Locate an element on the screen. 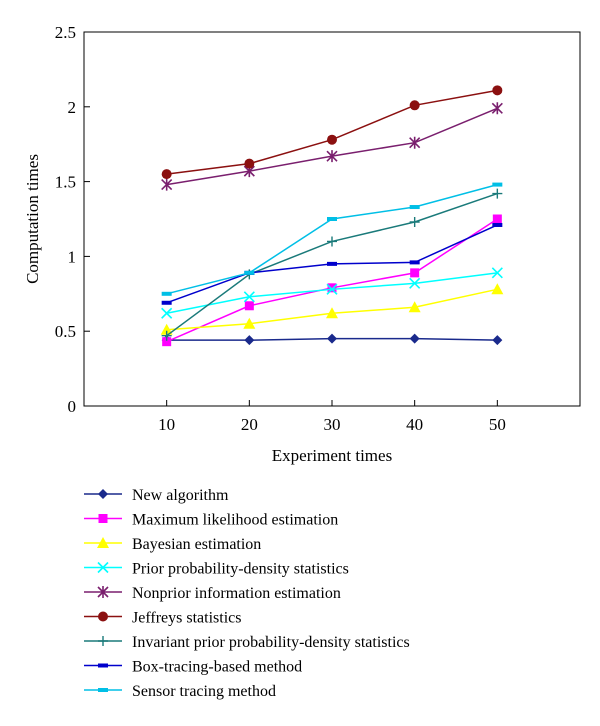 This screenshot has height=726, width=600. legend-item: Prior probability-density statistics is located at coordinates (216, 569).